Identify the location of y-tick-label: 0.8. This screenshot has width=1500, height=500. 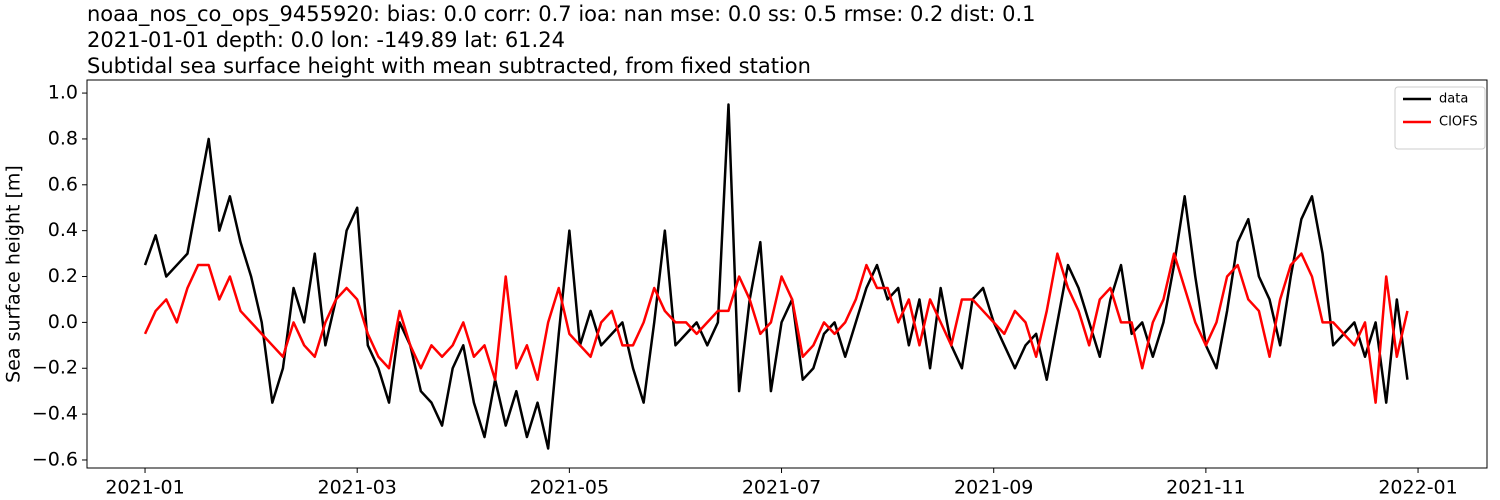
(63, 138).